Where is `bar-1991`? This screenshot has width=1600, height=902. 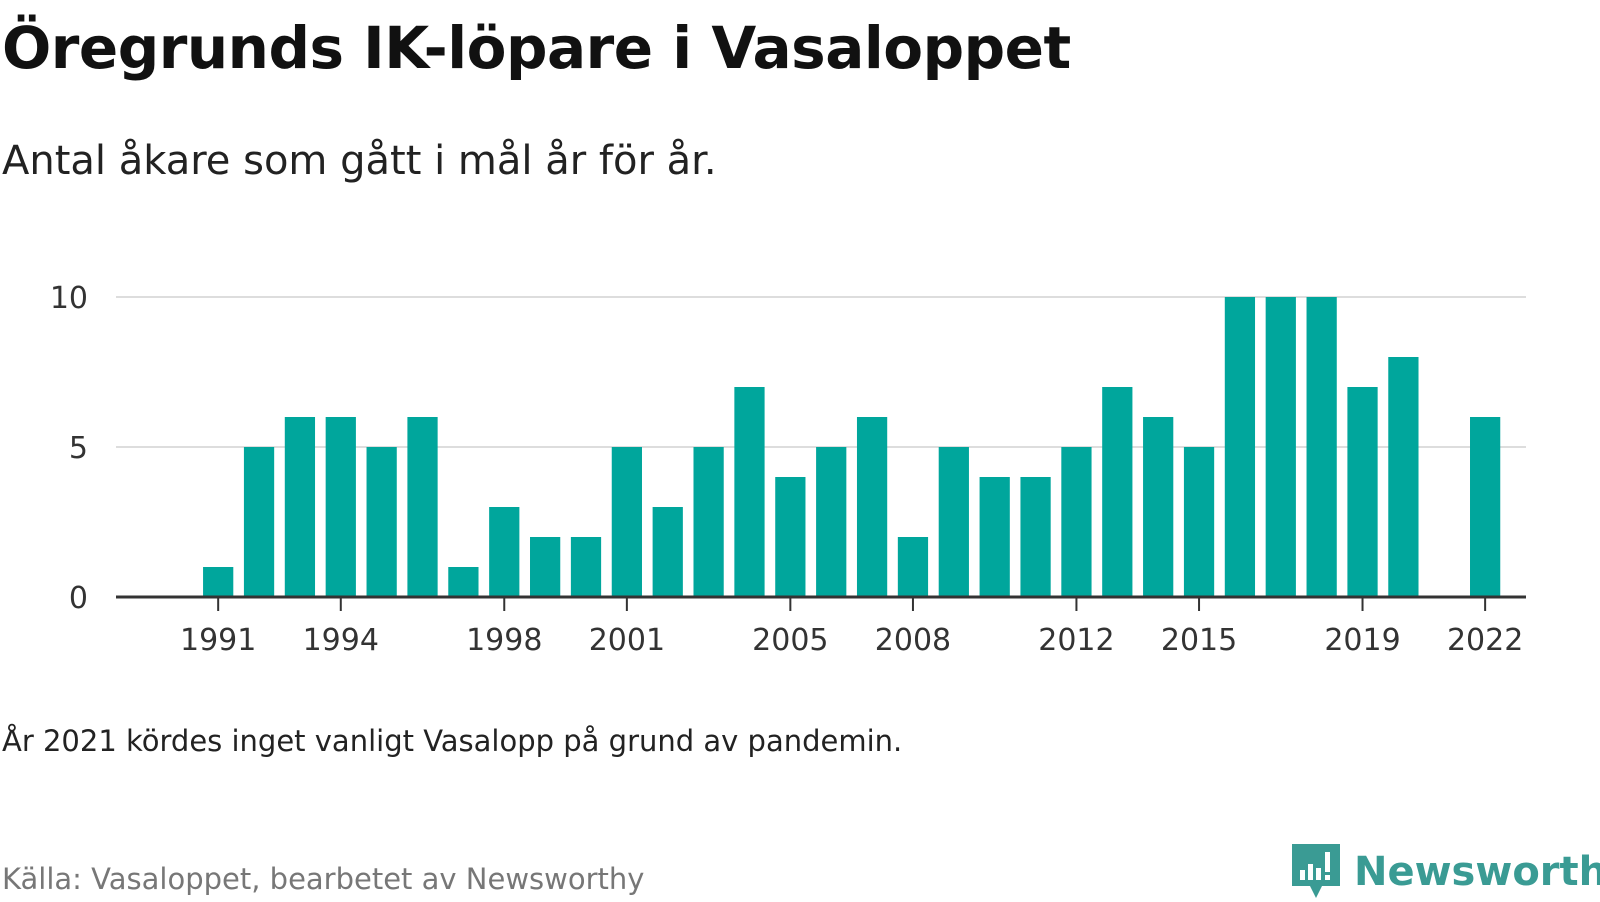
bar-1991 is located at coordinates (218, 582).